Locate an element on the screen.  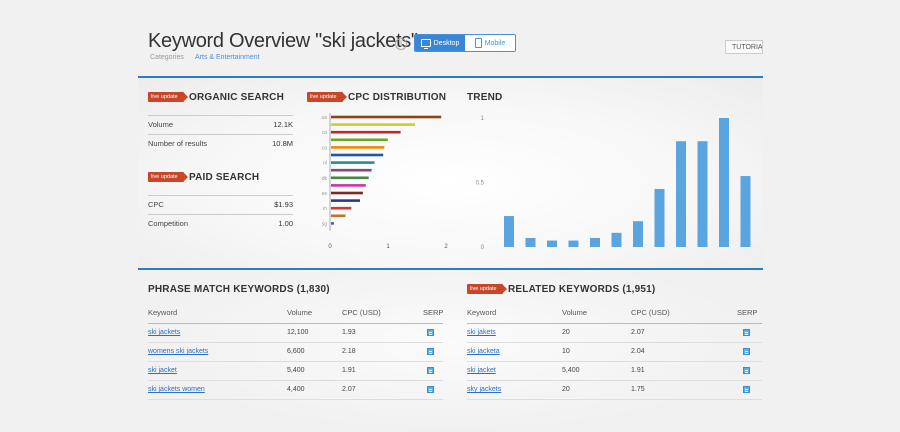
stat-value: 1.00 is located at coordinates (285, 223).